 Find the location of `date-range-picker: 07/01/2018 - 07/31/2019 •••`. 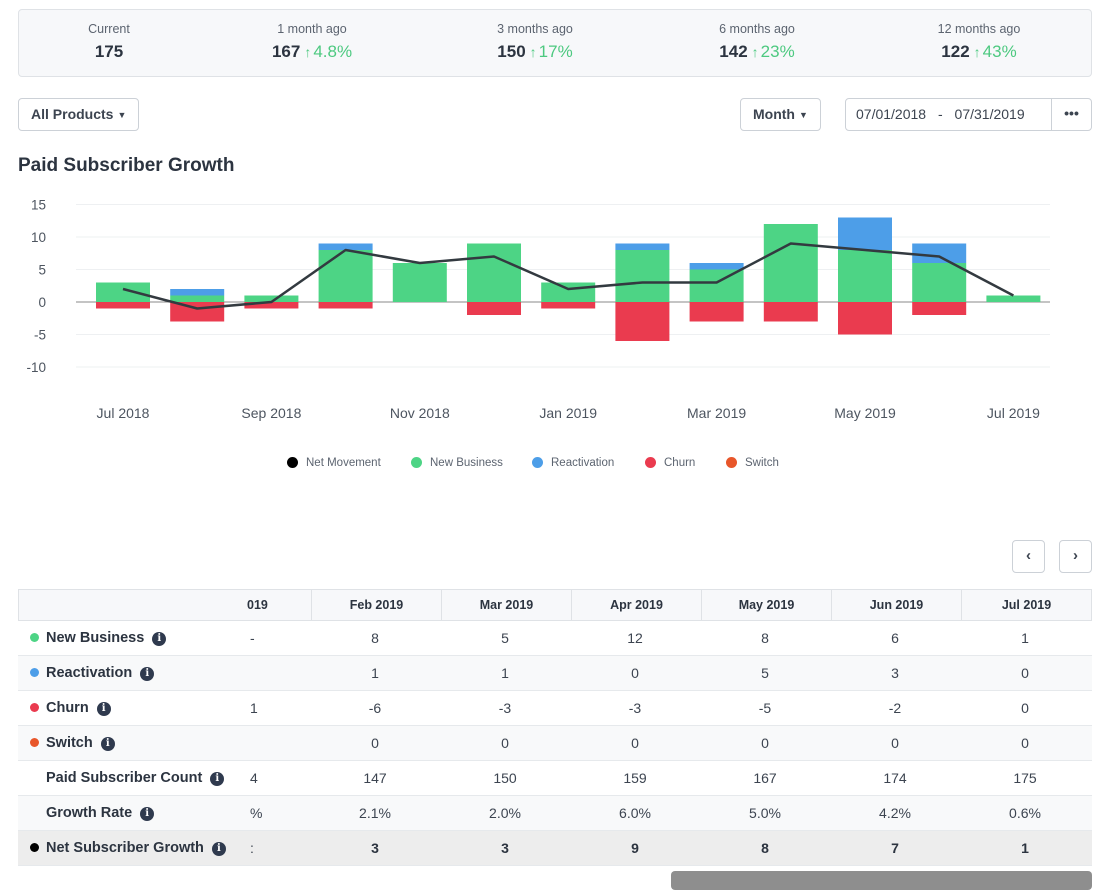

date-range-picker: 07/01/2018 - 07/31/2019 ••• is located at coordinates (968, 114).